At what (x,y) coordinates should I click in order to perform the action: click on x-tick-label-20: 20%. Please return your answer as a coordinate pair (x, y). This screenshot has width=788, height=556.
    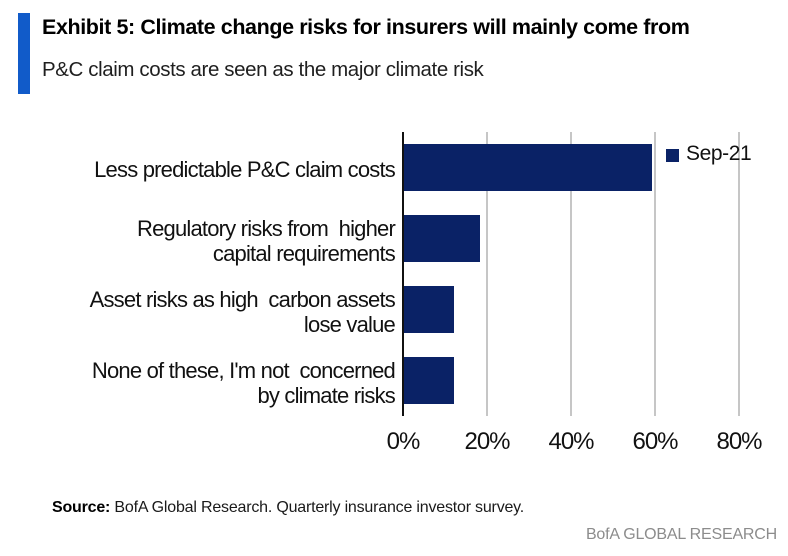
    Looking at the image, I should click on (487, 441).